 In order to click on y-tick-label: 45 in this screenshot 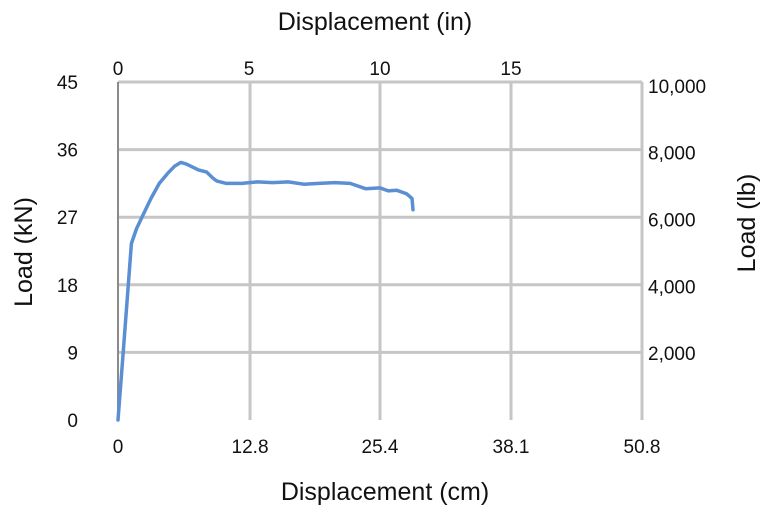, I will do `click(67, 83)`.